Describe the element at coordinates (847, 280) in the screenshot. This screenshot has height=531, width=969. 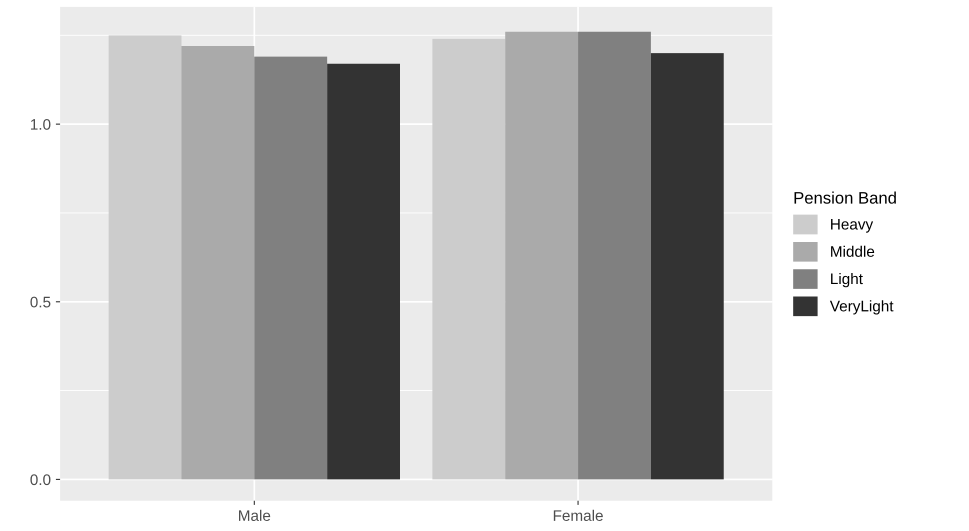
I see `legend-label: Light` at that location.